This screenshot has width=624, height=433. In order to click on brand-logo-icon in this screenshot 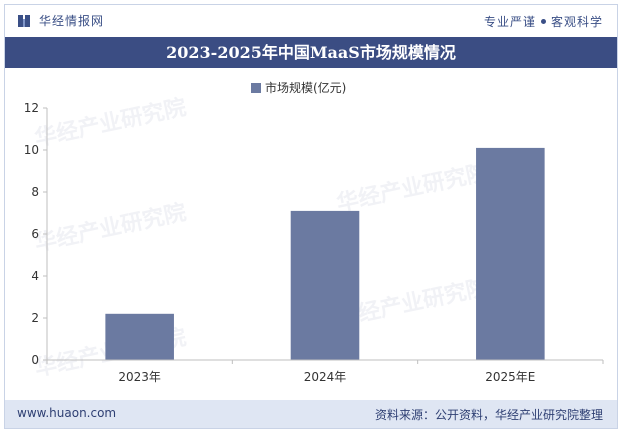, I will do `click(24, 20)`.